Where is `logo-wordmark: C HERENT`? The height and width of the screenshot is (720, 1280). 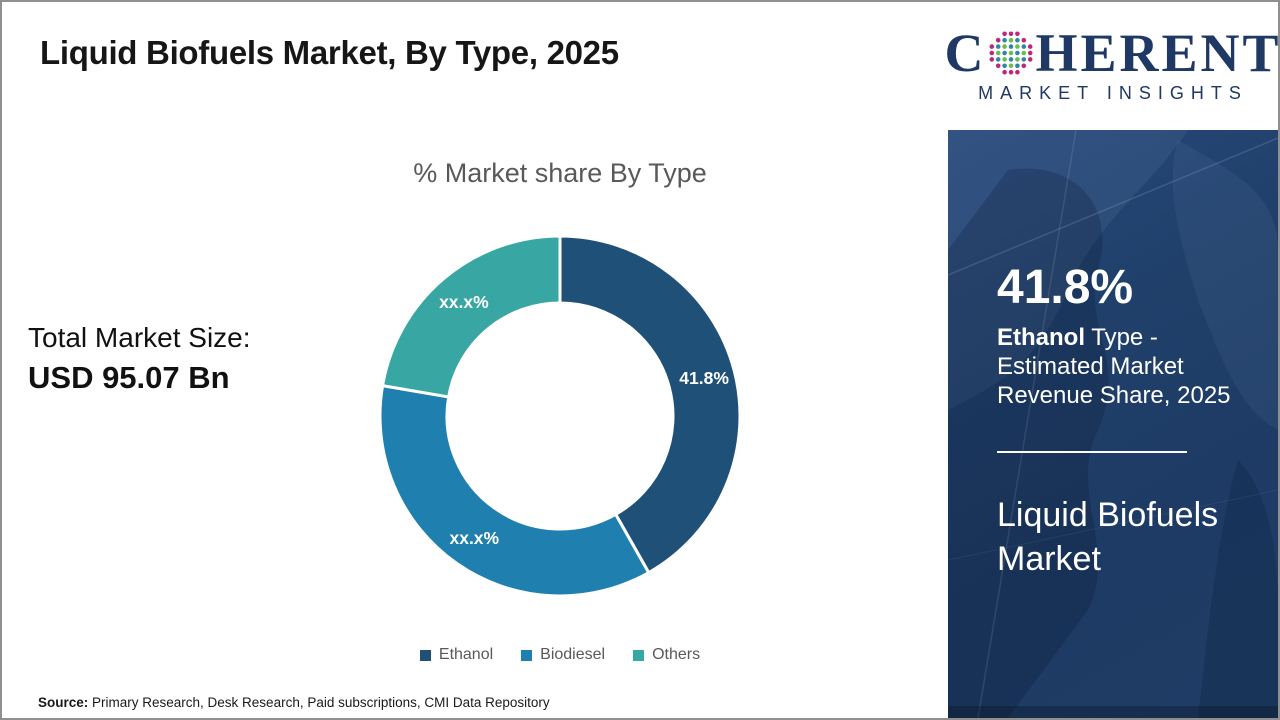
logo-wordmark: C HERENT is located at coordinates (1112, 53).